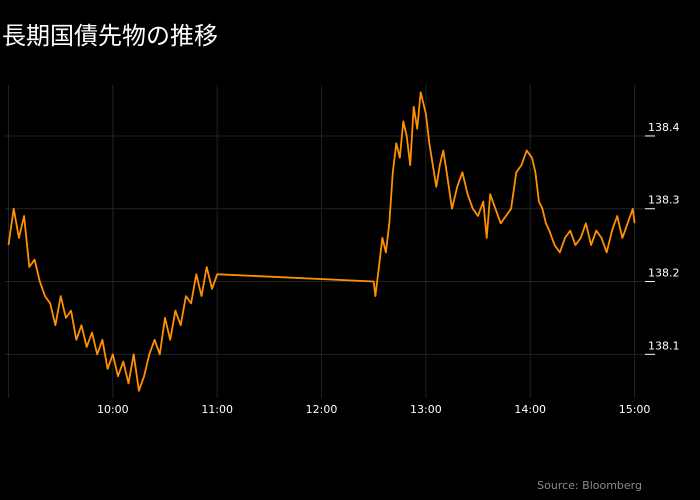 Image resolution: width=700 pixels, height=500 pixels. What do you see at coordinates (664, 127) in the screenshot?
I see `y-tick-label: 138.4` at bounding box center [664, 127].